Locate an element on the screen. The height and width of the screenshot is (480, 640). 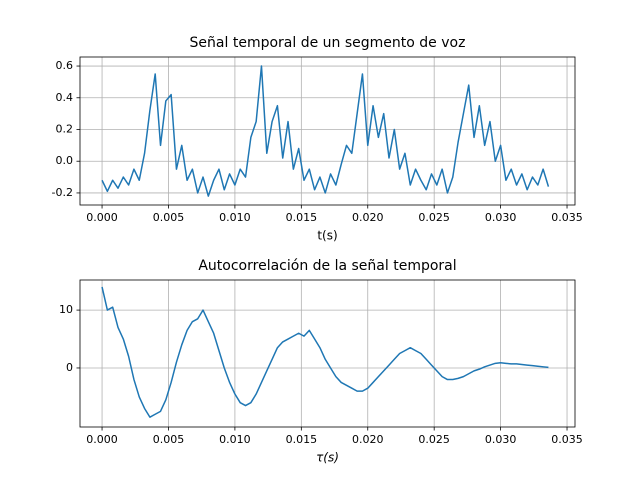
x-axis-label: t(s) is located at coordinates (327, 236).